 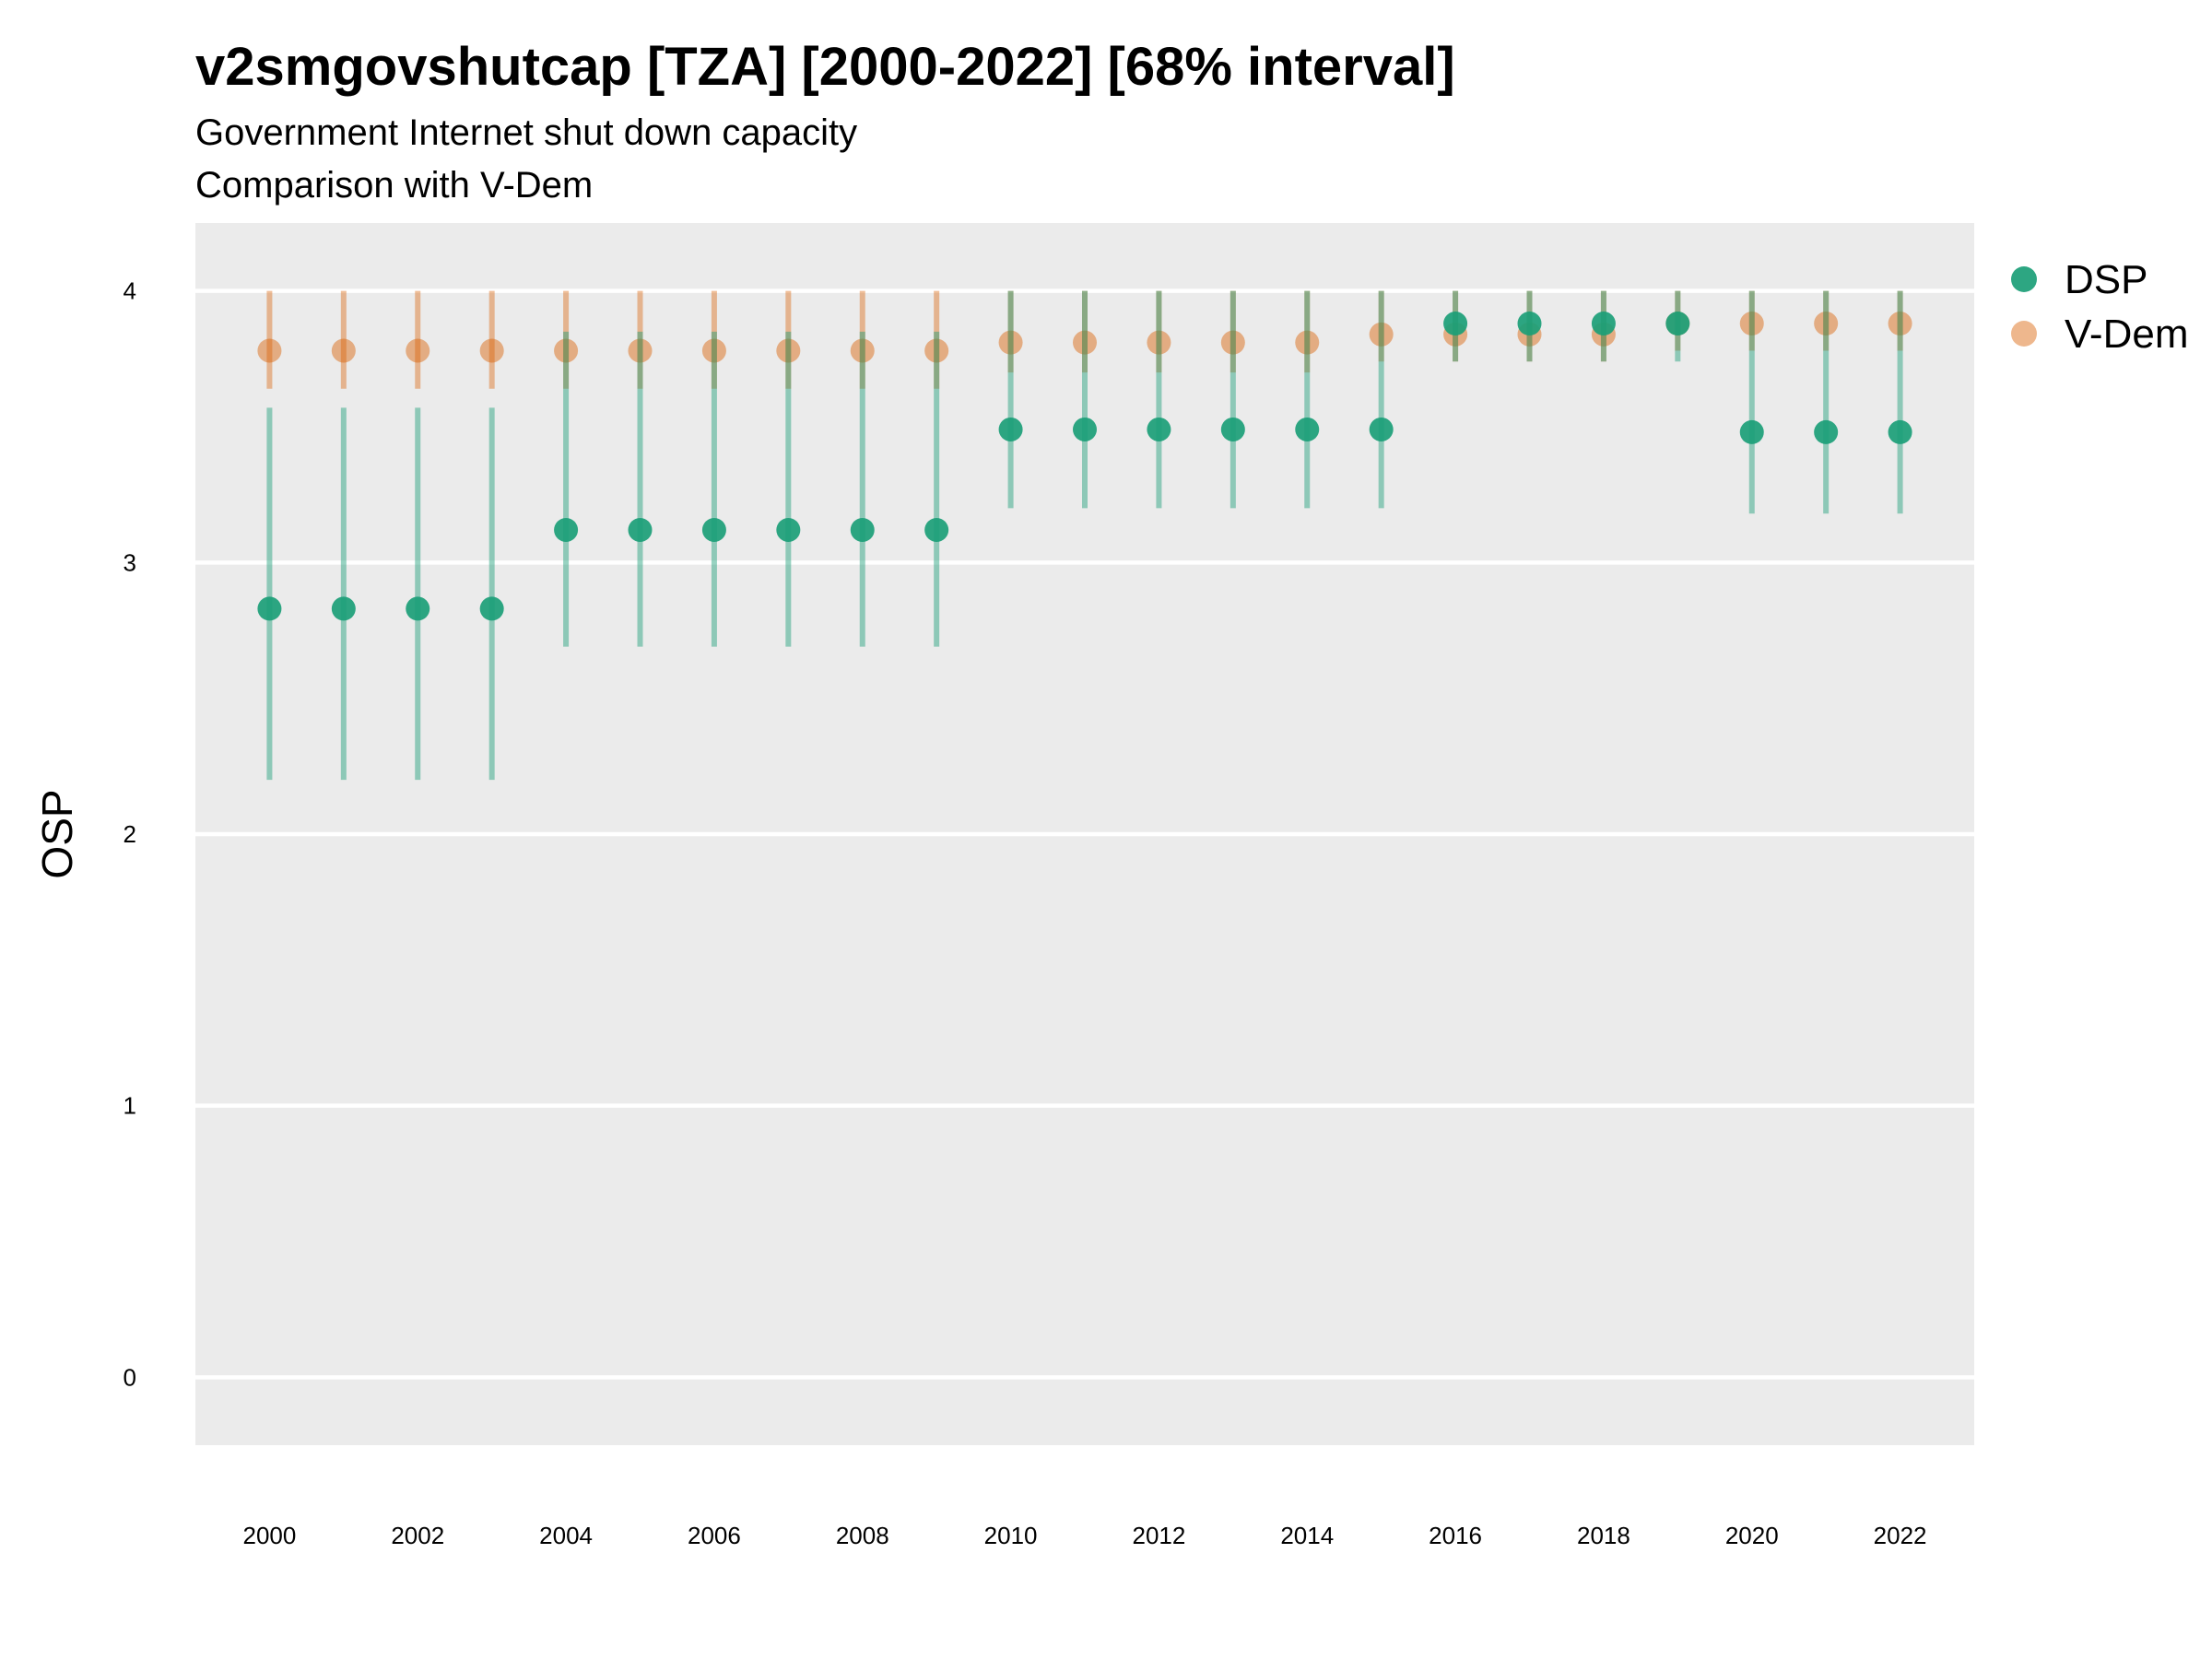 What do you see at coordinates (1159, 342) in the screenshot?
I see `point-vdem-2012` at bounding box center [1159, 342].